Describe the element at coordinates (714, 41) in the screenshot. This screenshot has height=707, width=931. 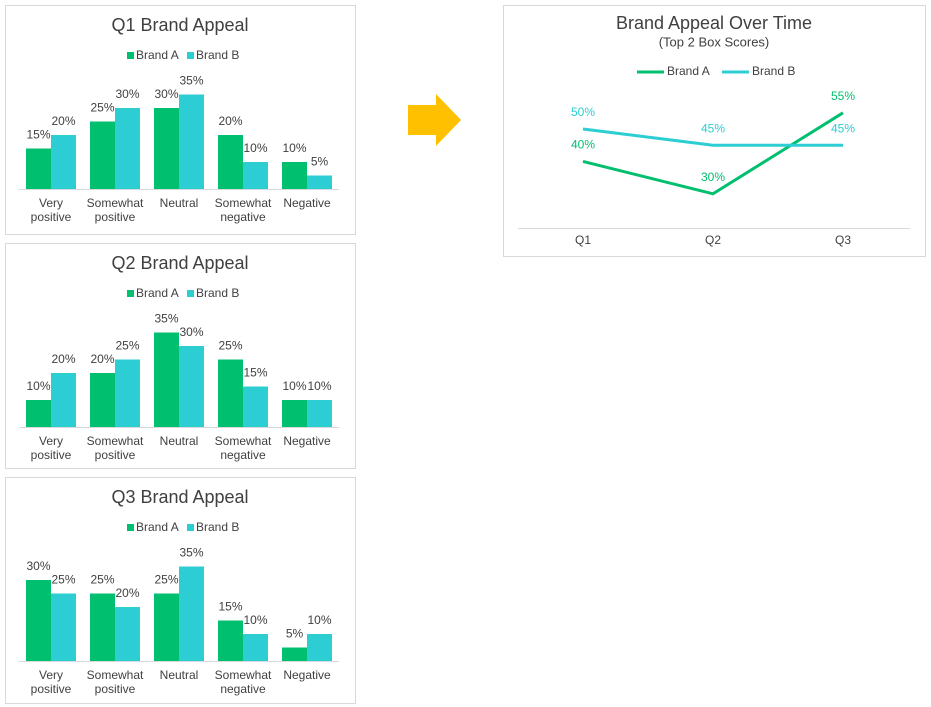
I see `chart-subtitle: (Top 2 Box Scores)` at that location.